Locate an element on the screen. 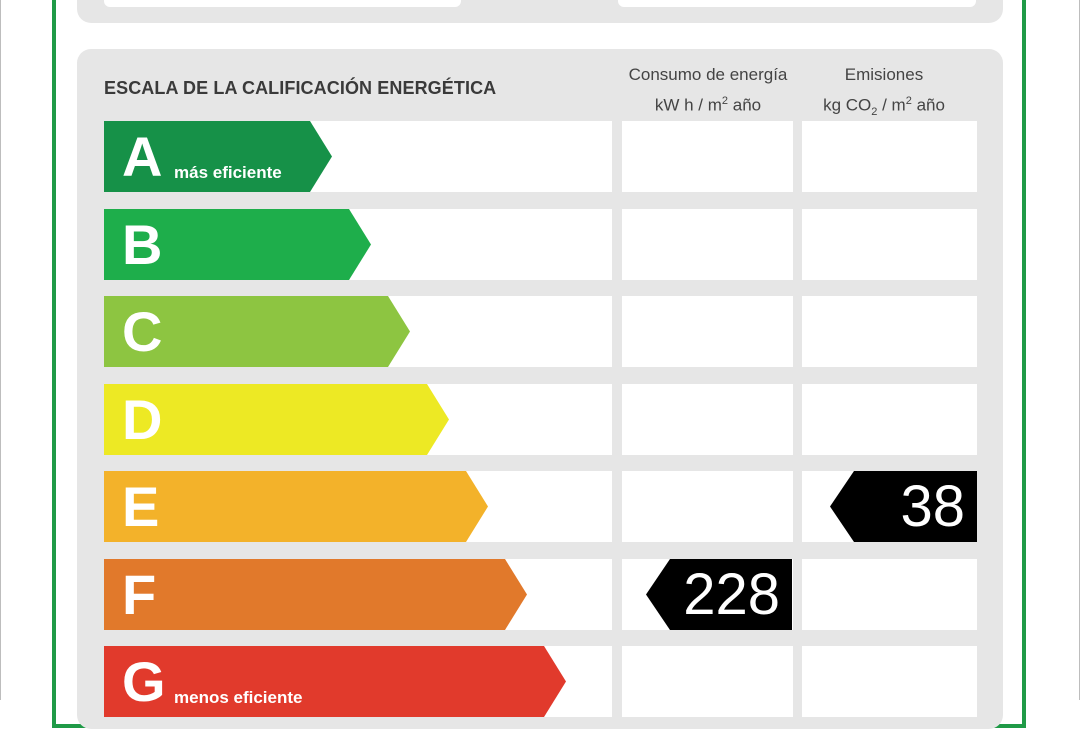 Image resolution: width=1080 pixels, height=729 pixels. emissions-cell-c is located at coordinates (889, 331).